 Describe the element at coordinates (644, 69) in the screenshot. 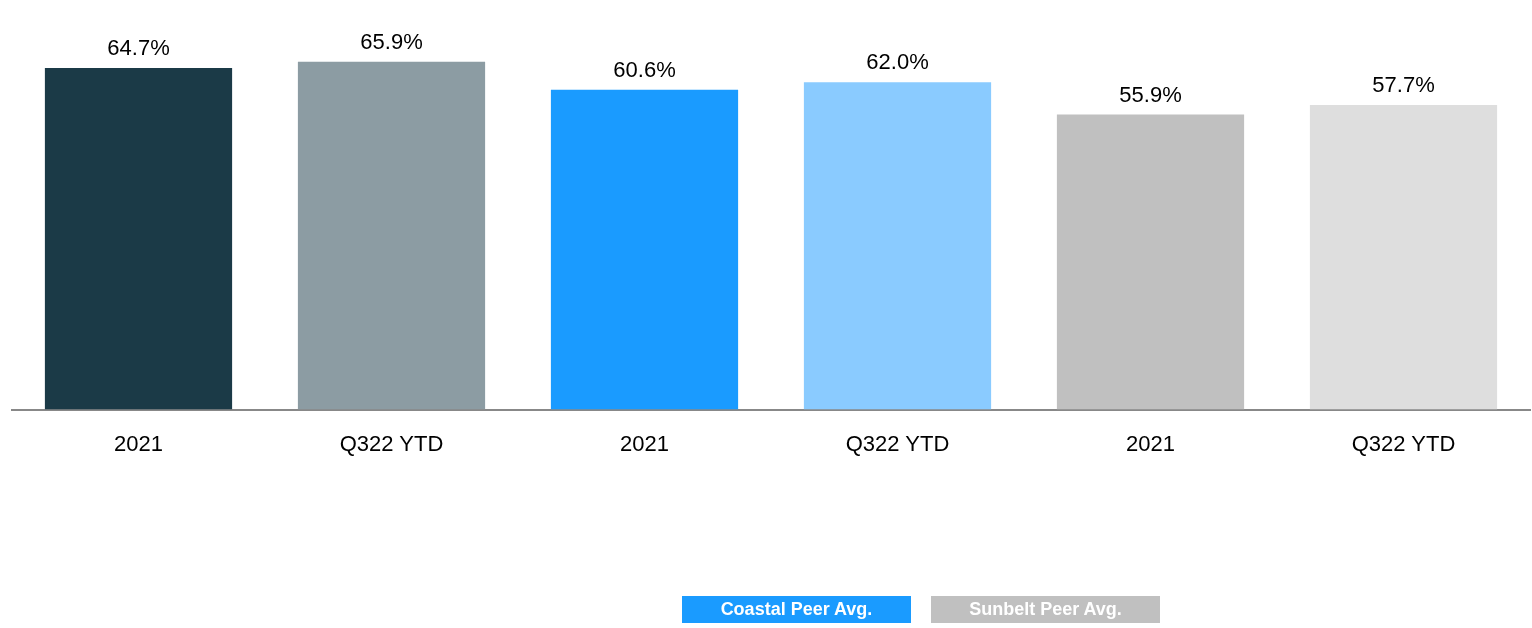

I see `data-label: 60.6%` at that location.